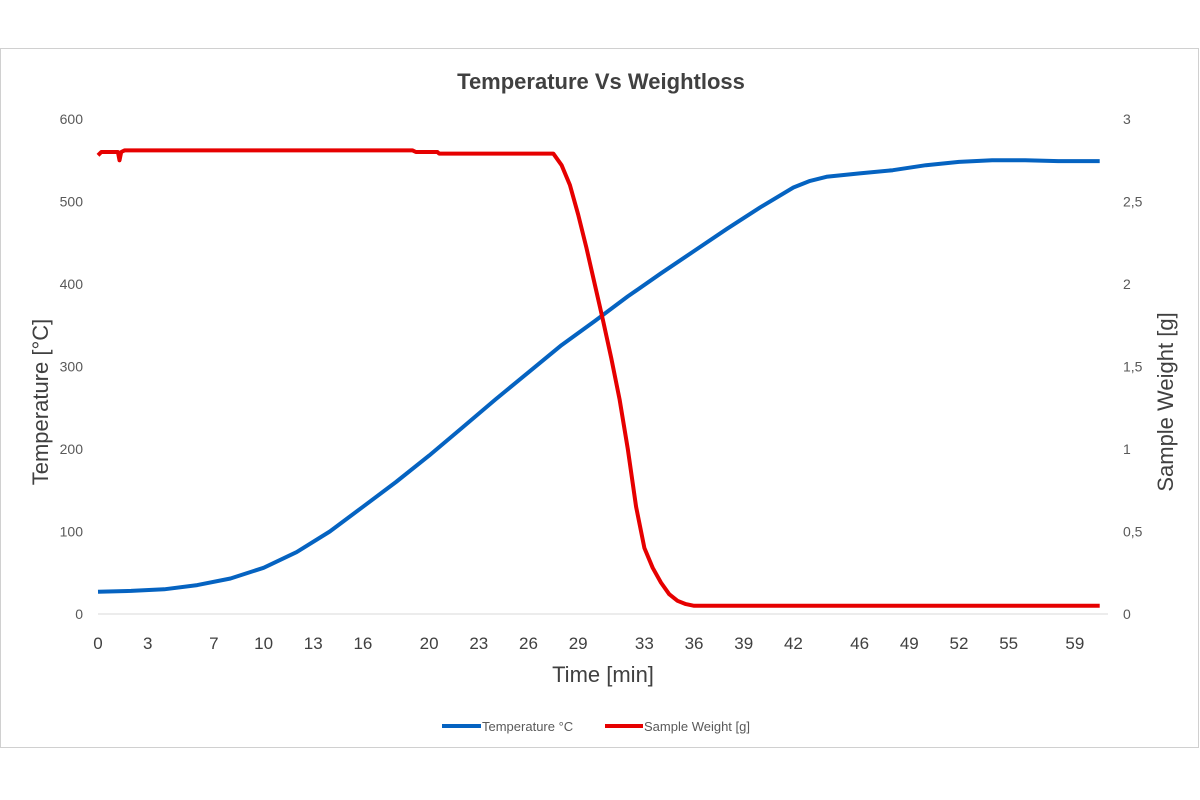 The width and height of the screenshot is (1200, 800). What do you see at coordinates (1127, 614) in the screenshot?
I see `right-tick-label: 0` at bounding box center [1127, 614].